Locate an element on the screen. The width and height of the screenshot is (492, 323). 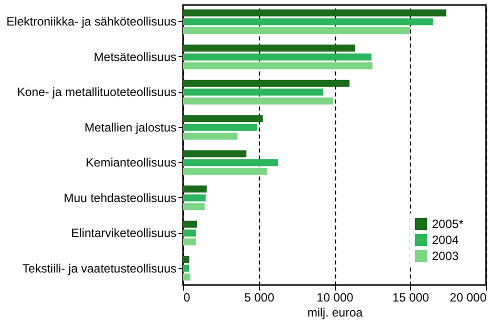
y-tick-label: Kemianteollisuus is located at coordinates (131, 163).